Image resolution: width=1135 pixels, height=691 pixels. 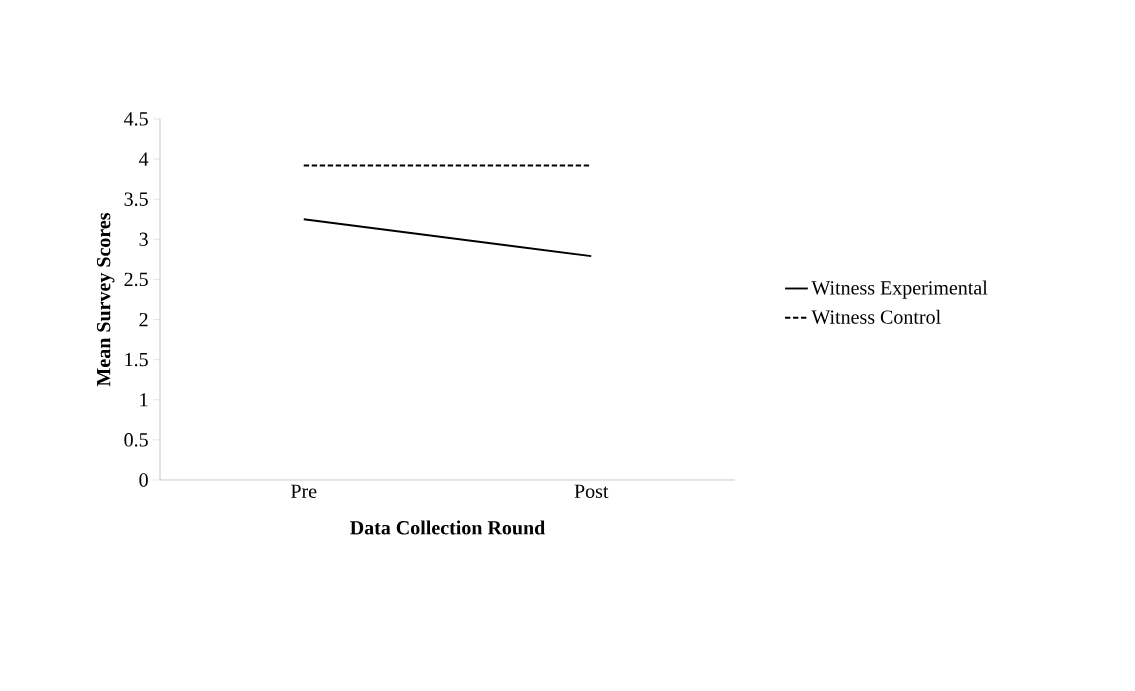 I want to click on y-tick-label: 1.5, so click(x=136, y=359).